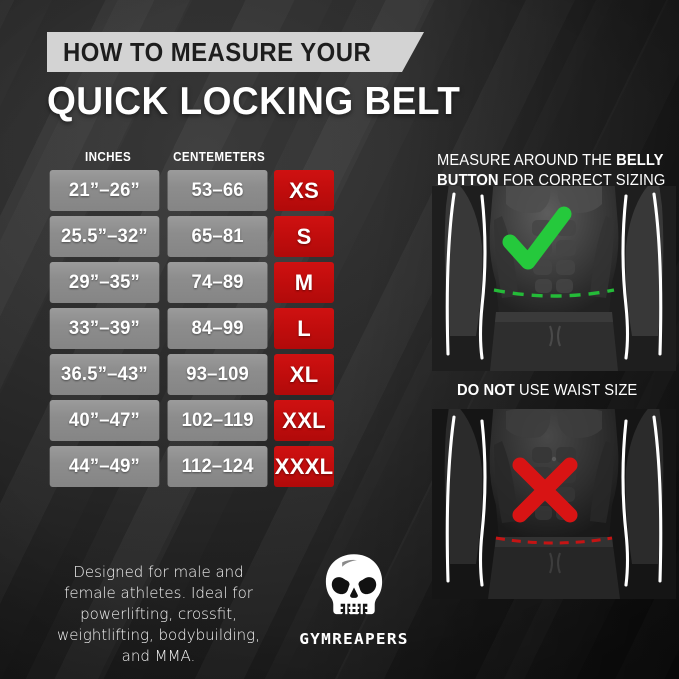 This screenshot has width=679, height=679. I want to click on table-row: 21”–26” 53–66 XS, so click(191, 190).